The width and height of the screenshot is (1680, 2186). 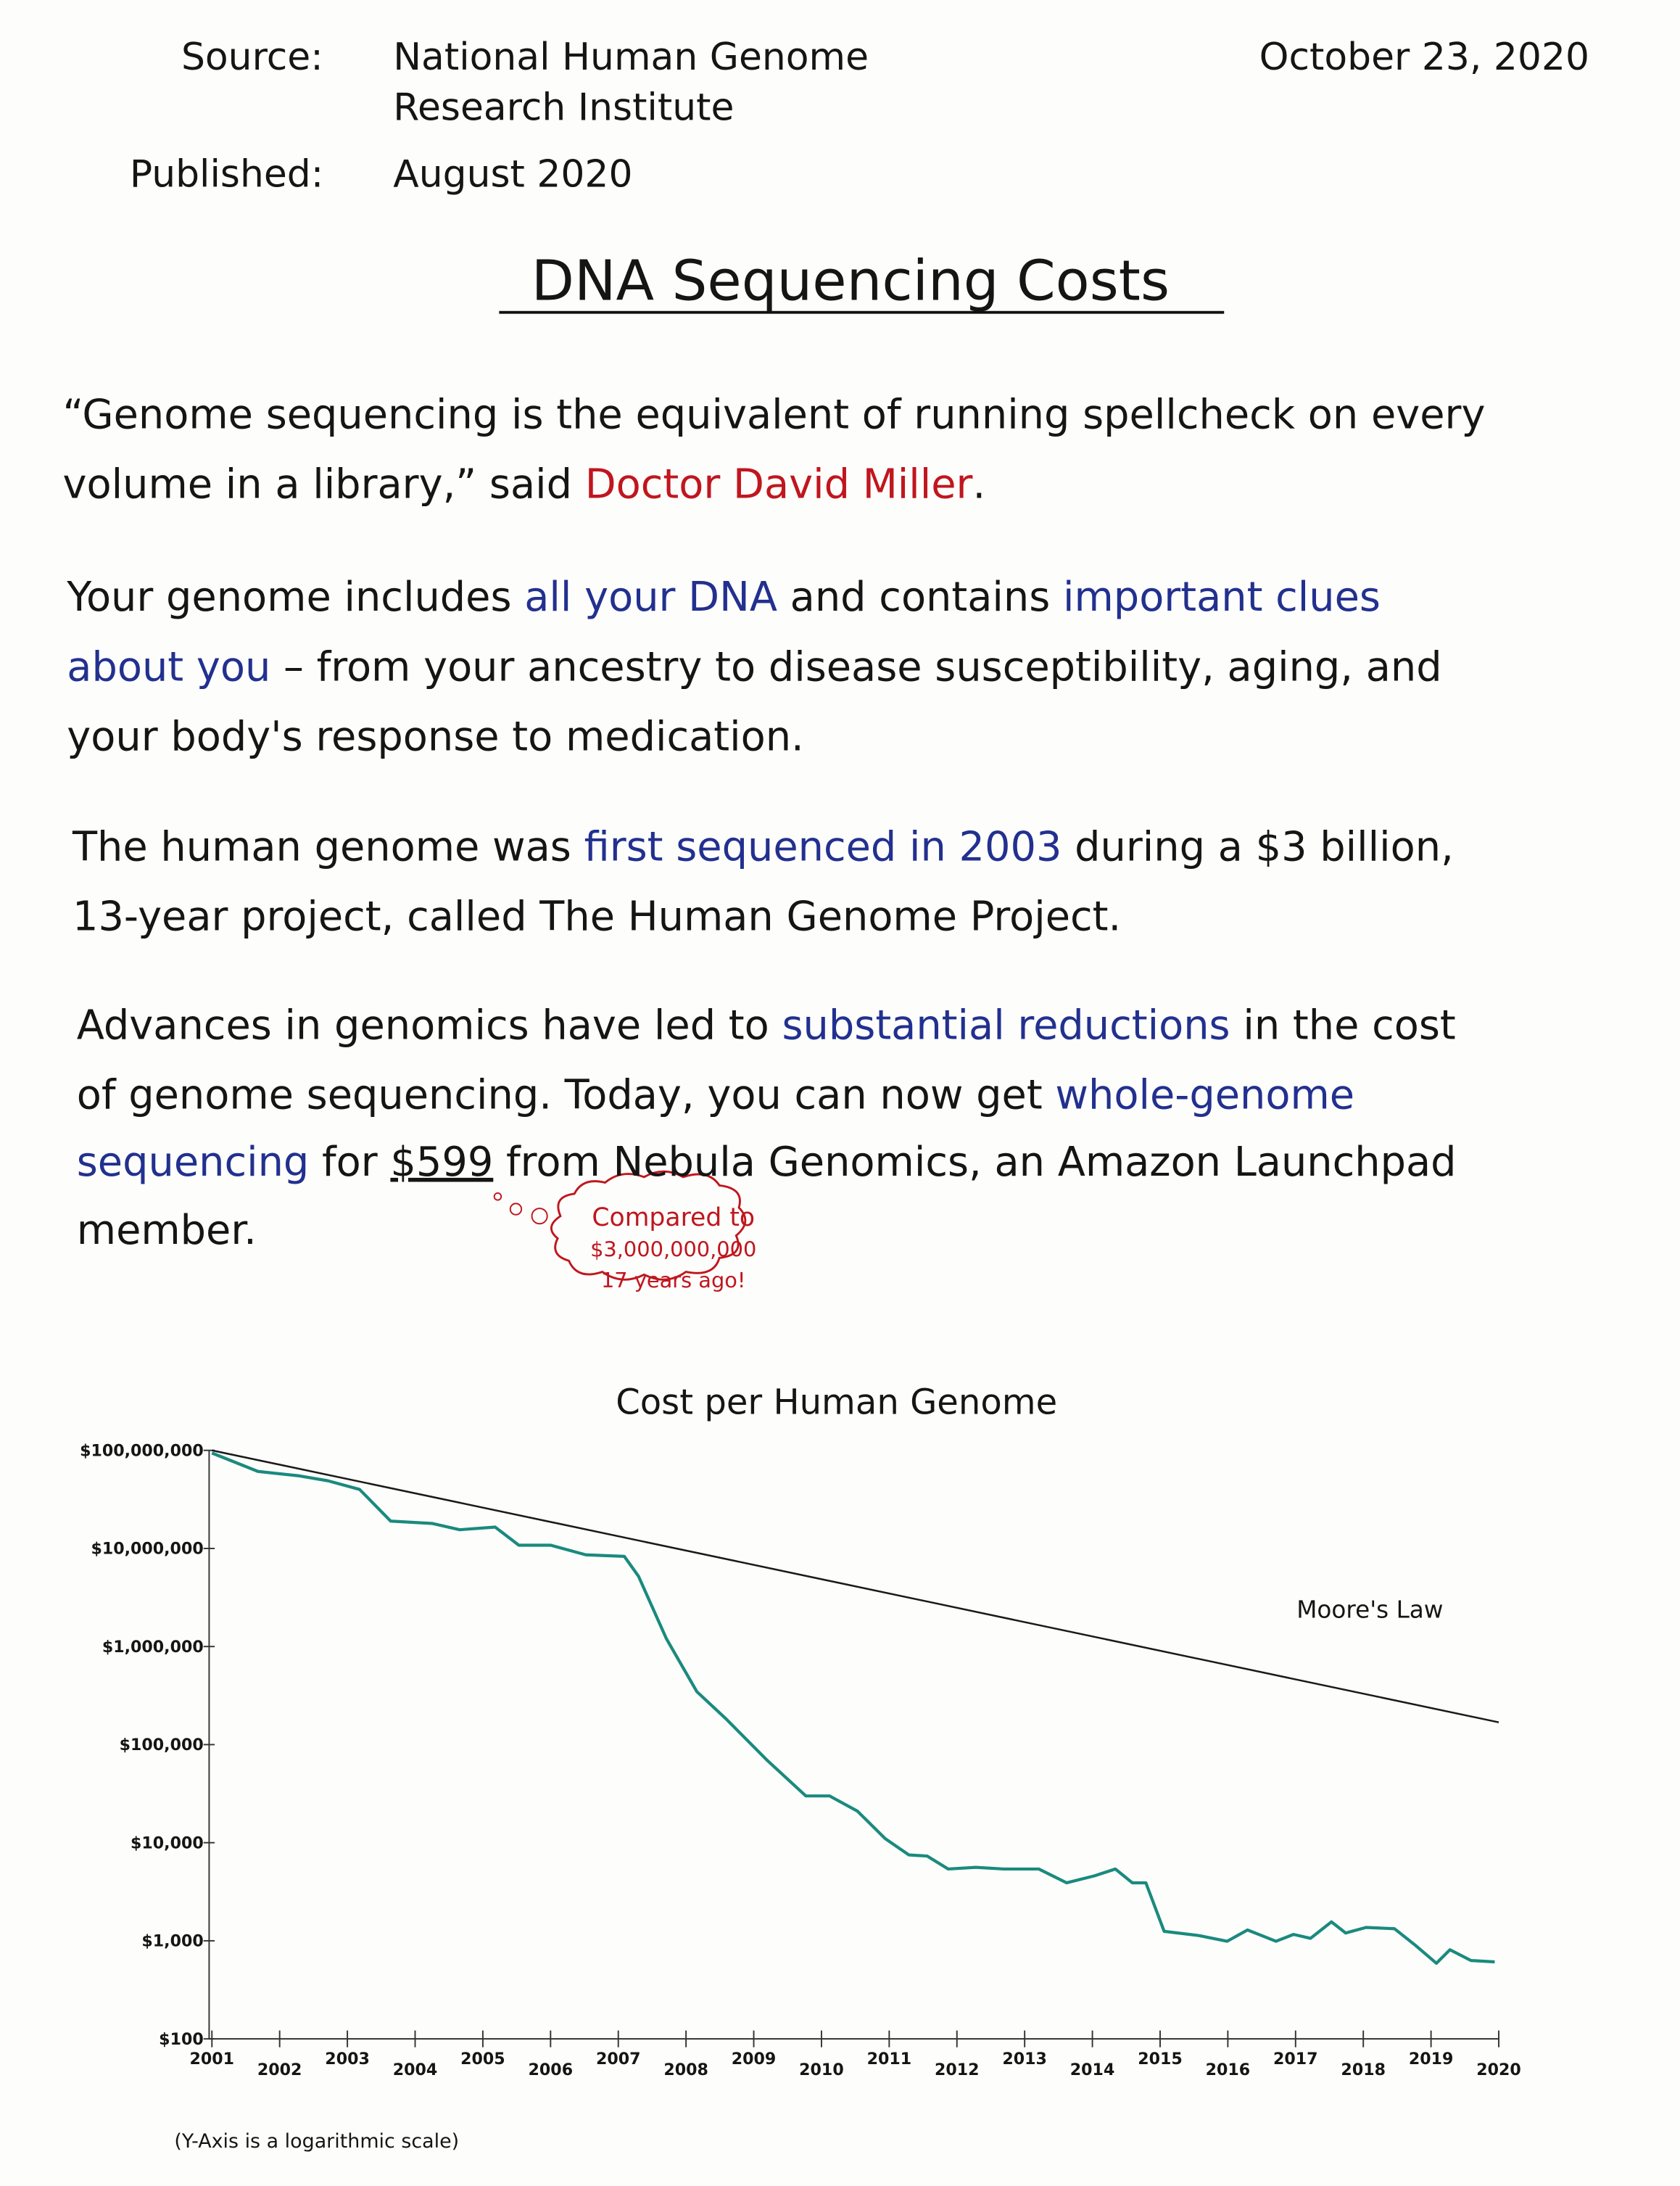 I want to click on source: Research Institute, so click(x=563, y=107).